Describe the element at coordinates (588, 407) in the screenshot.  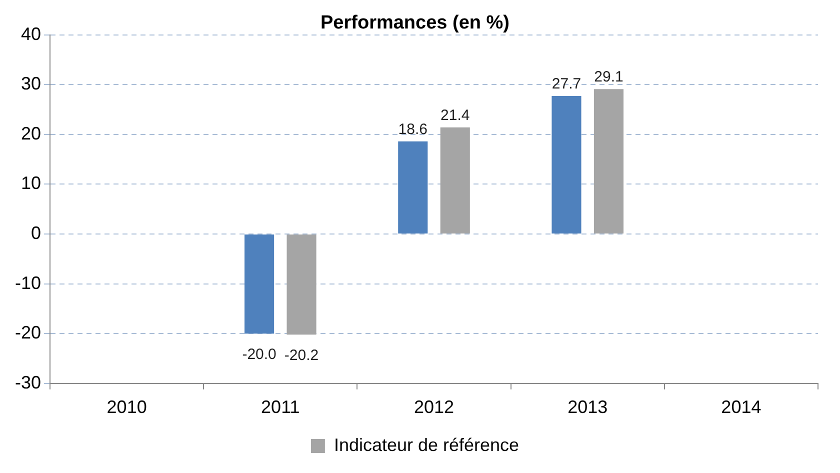
I see `x-tick-label: 2013` at that location.